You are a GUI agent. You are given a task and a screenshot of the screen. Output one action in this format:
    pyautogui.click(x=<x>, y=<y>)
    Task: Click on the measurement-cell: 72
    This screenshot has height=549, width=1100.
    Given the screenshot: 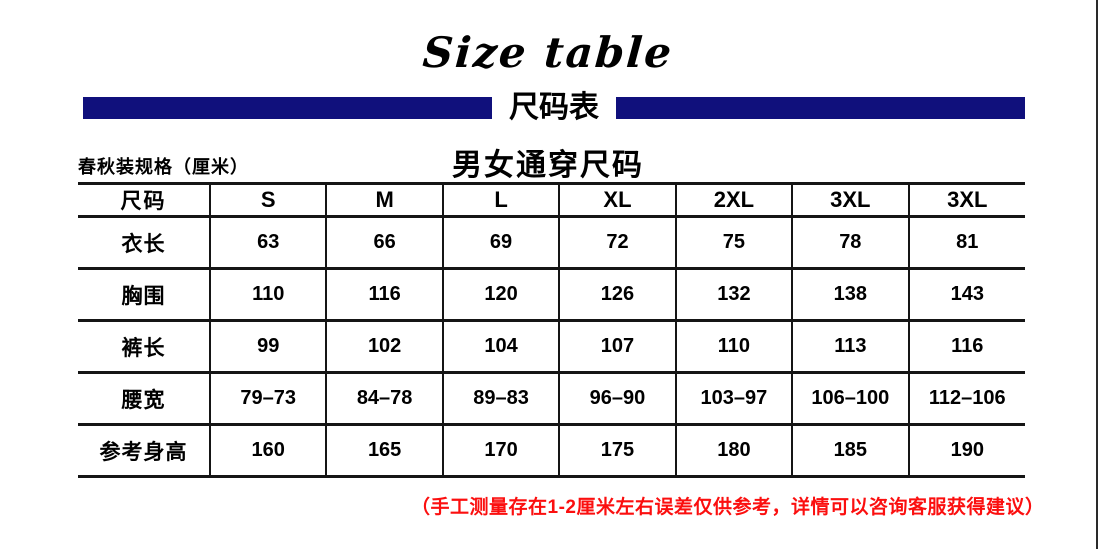 What is the action you would take?
    pyautogui.click(x=617, y=242)
    